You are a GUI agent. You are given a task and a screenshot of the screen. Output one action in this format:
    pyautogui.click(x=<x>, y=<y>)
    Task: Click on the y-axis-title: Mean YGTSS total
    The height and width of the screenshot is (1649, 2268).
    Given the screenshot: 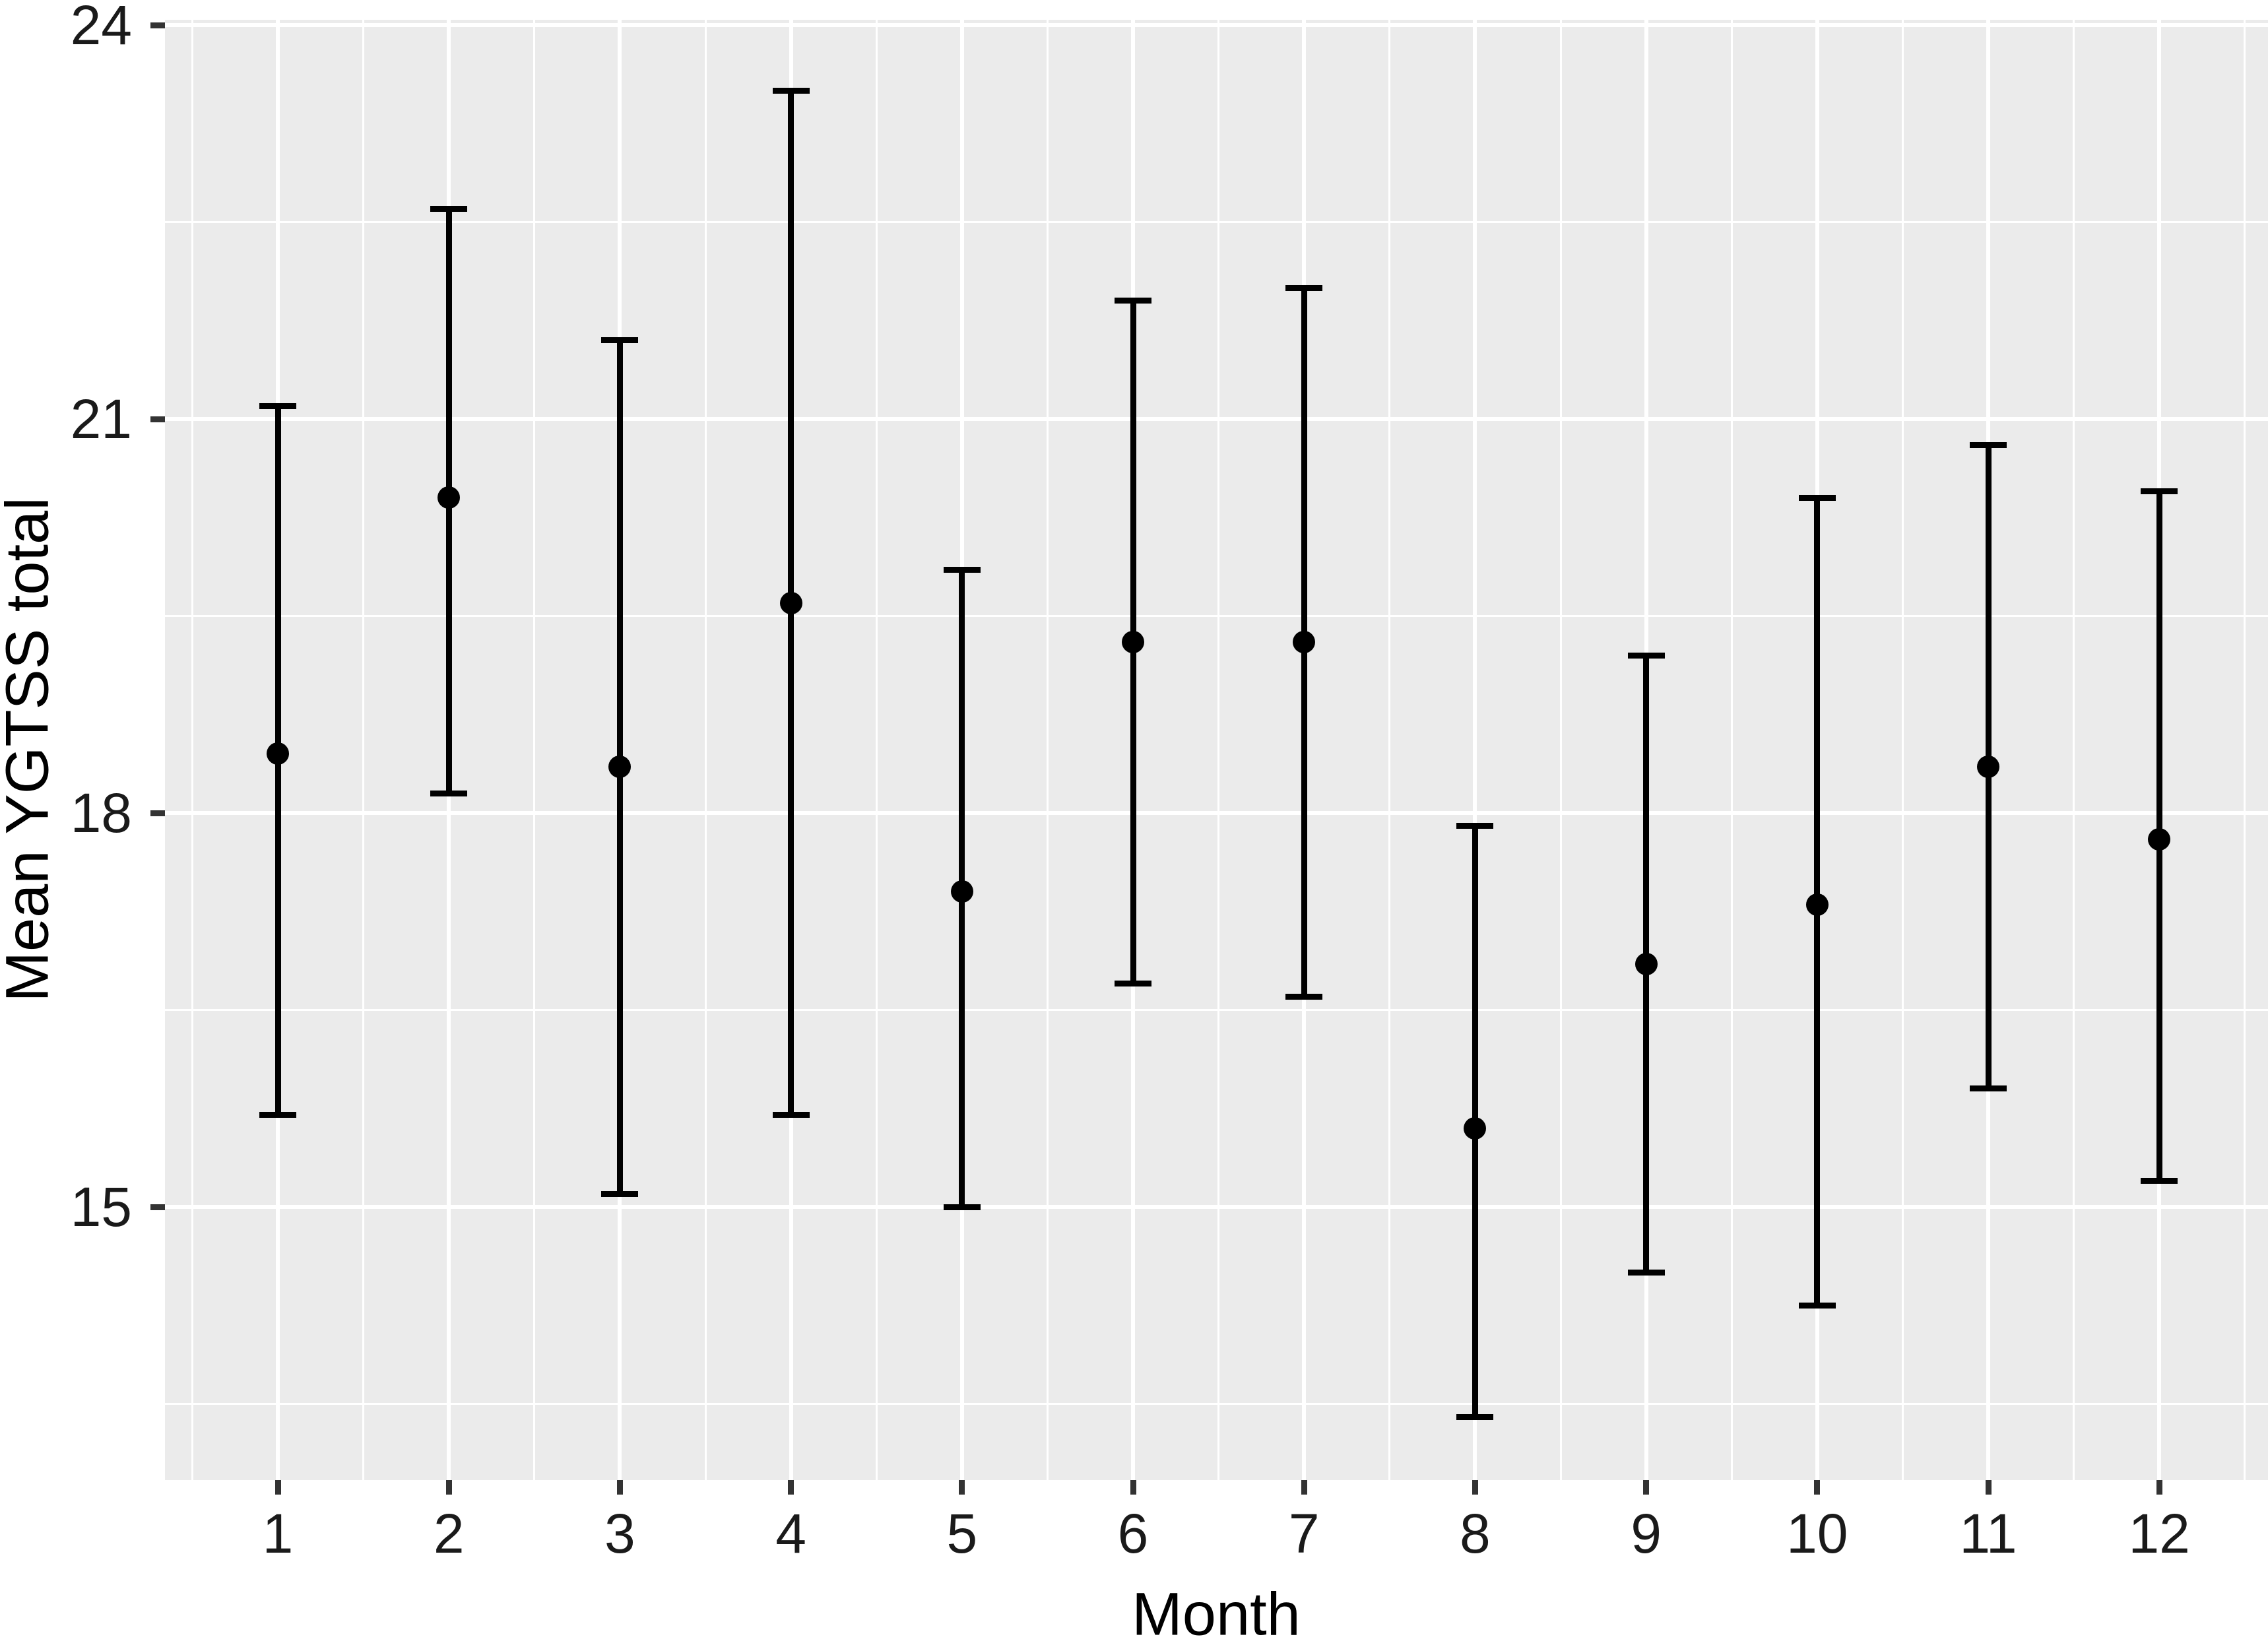 What is the action you would take?
    pyautogui.click(x=31, y=749)
    